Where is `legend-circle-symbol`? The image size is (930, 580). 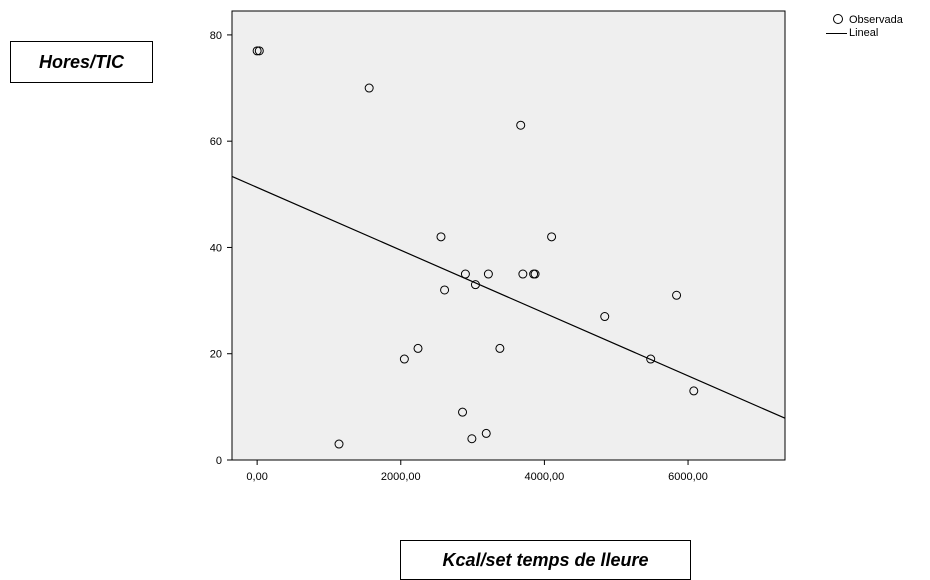
legend-circle-symbol is located at coordinates (840, 19).